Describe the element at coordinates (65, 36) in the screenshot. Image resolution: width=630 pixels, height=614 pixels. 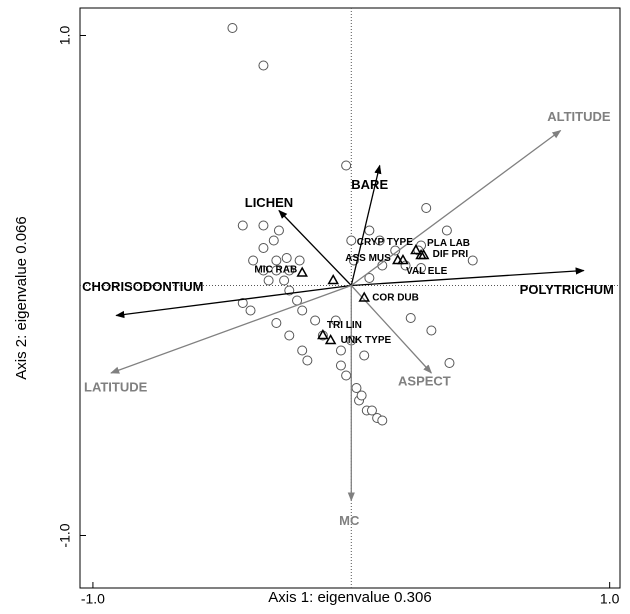
I see `y-tick-label: 1.0` at that location.